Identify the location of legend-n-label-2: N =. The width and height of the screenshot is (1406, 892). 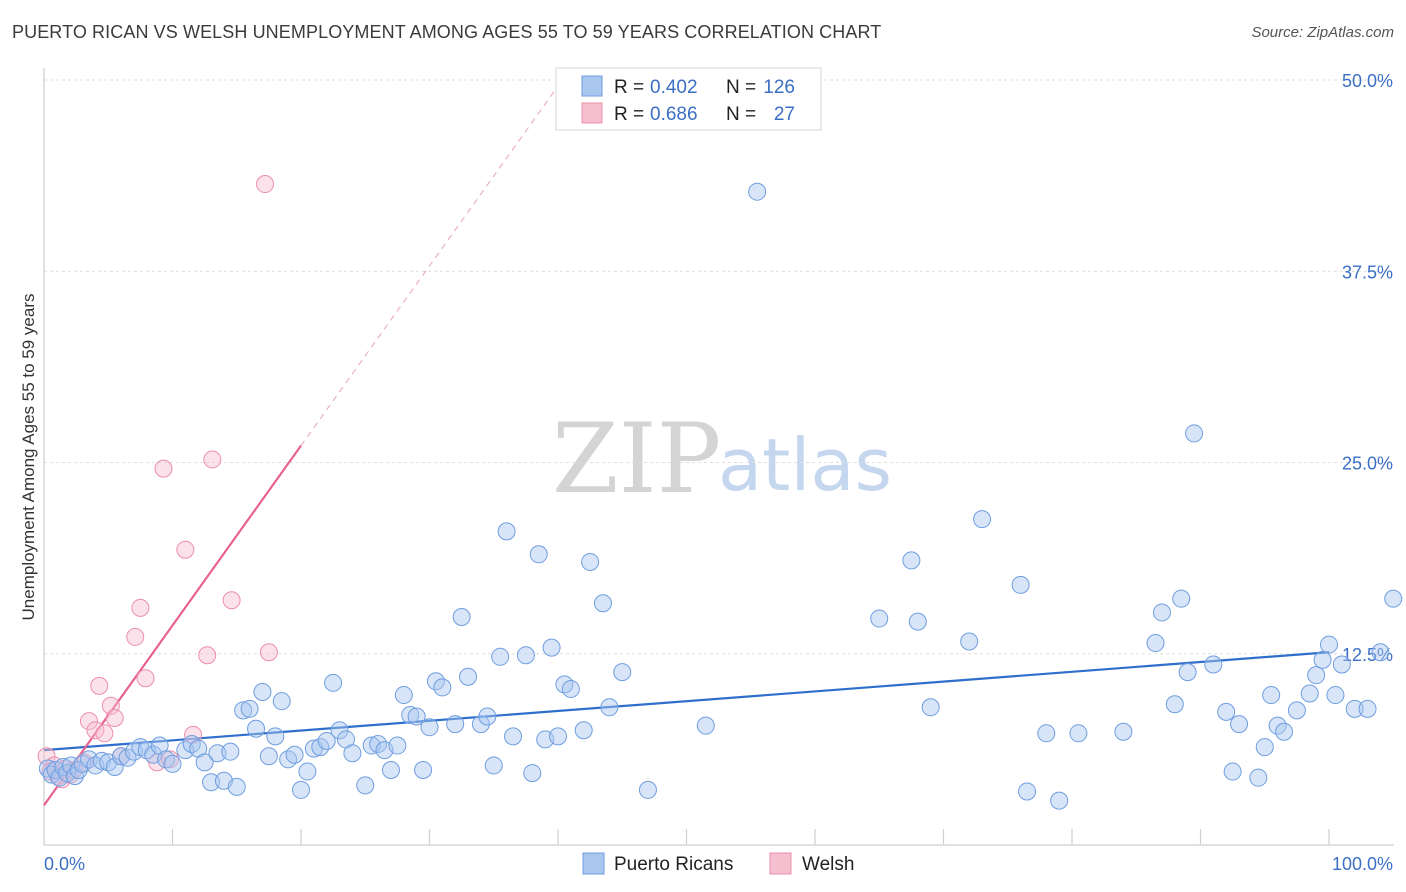
(741, 114).